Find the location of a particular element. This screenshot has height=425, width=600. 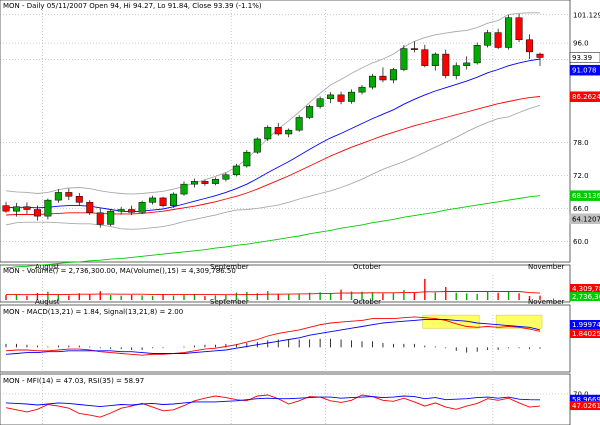

mfi-panel-title: MON - MFI(14) = 47.03, RSI(35) = 58.97 is located at coordinates (73, 381).